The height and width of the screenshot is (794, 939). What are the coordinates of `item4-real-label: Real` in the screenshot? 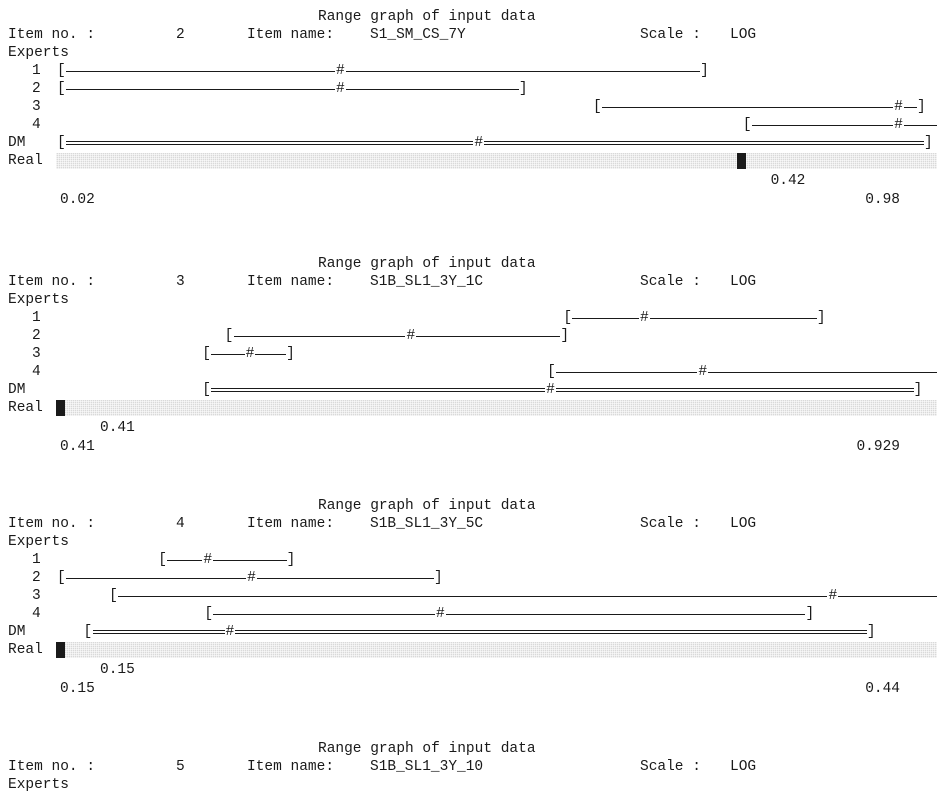 It's located at (25, 650).